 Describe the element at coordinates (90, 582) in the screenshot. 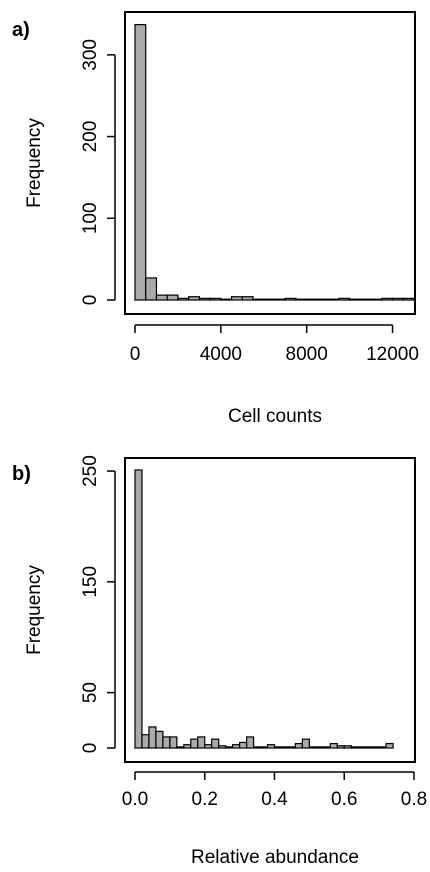

I see `panel-b-y-tick-label: 150` at that location.